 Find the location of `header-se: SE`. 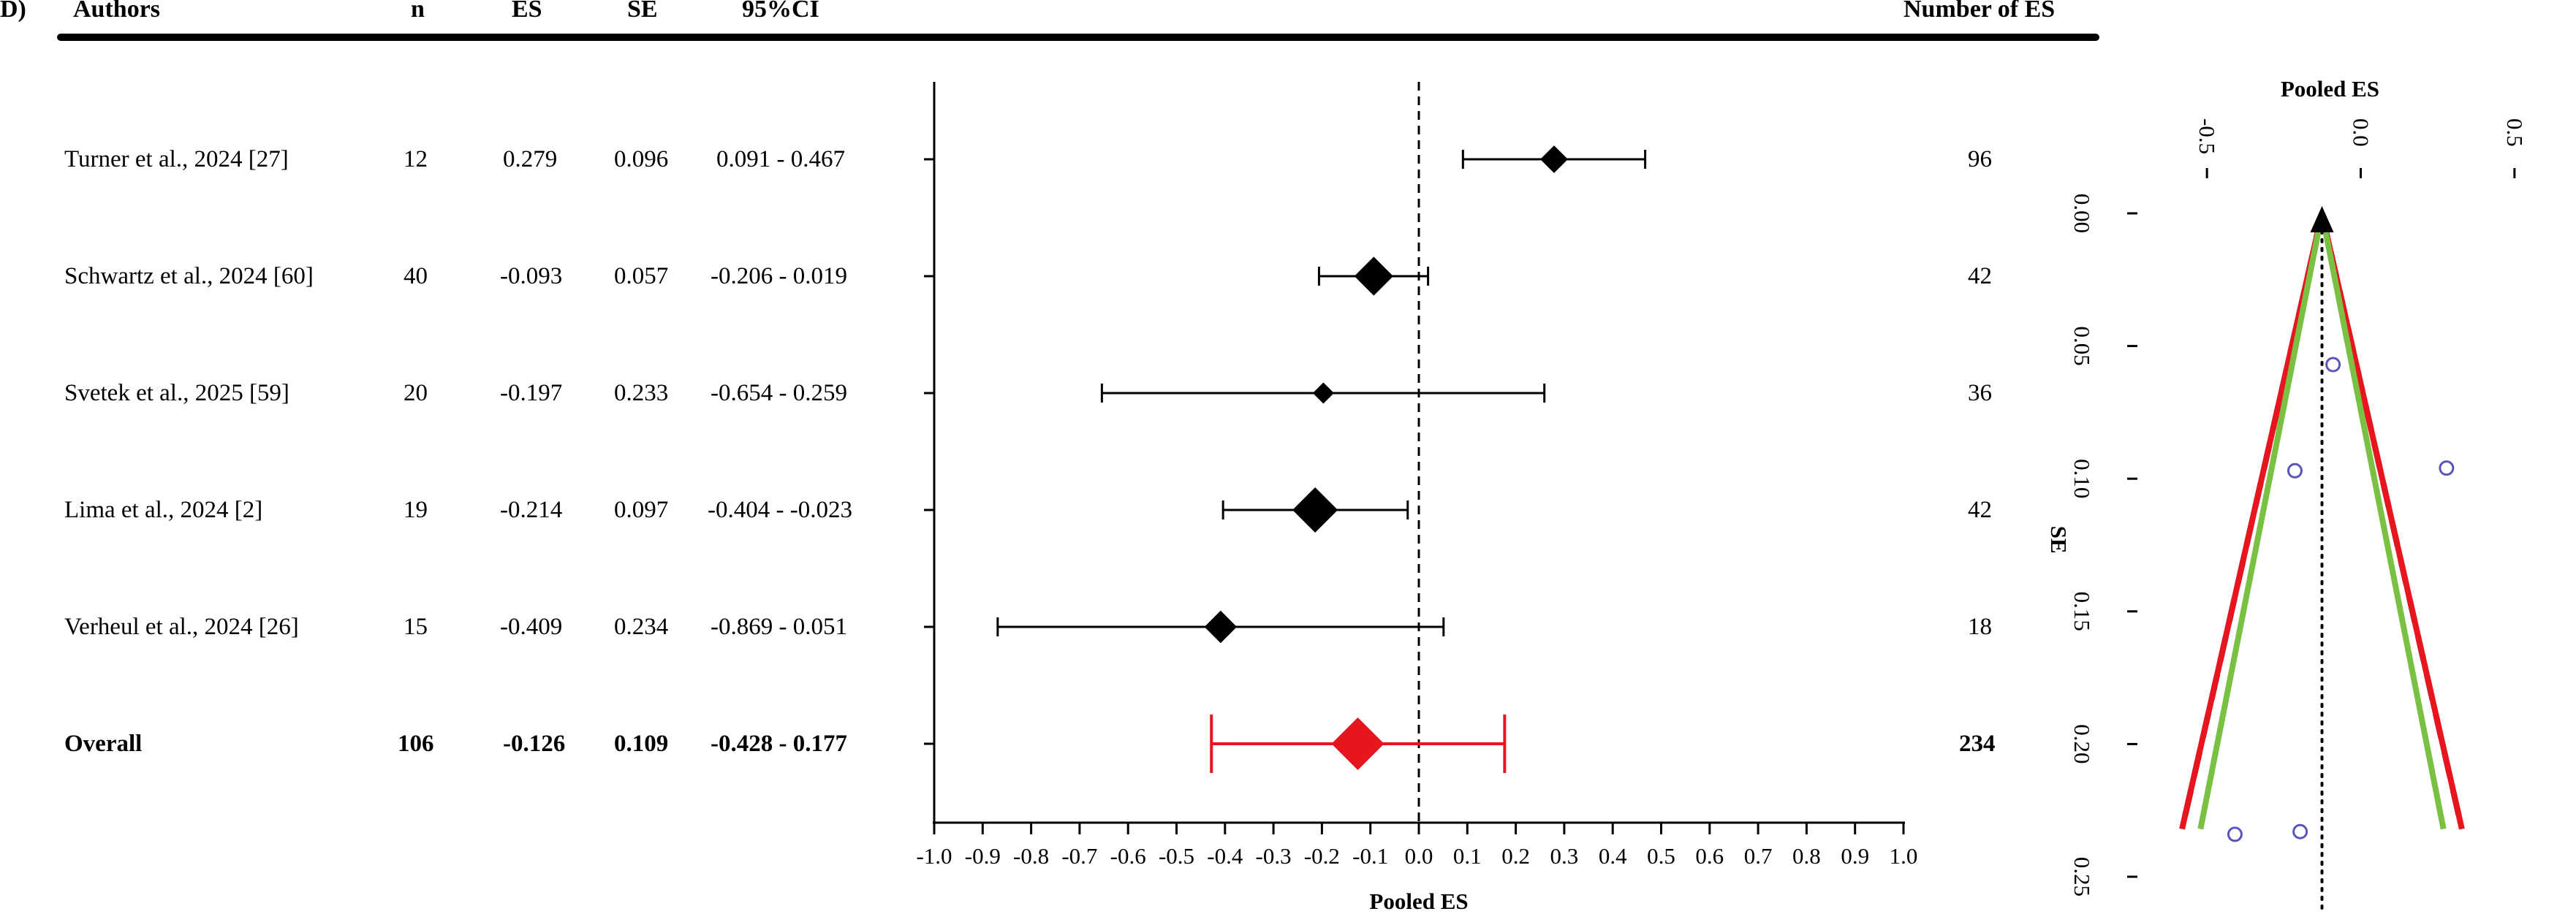

header-se: SE is located at coordinates (642, 11).